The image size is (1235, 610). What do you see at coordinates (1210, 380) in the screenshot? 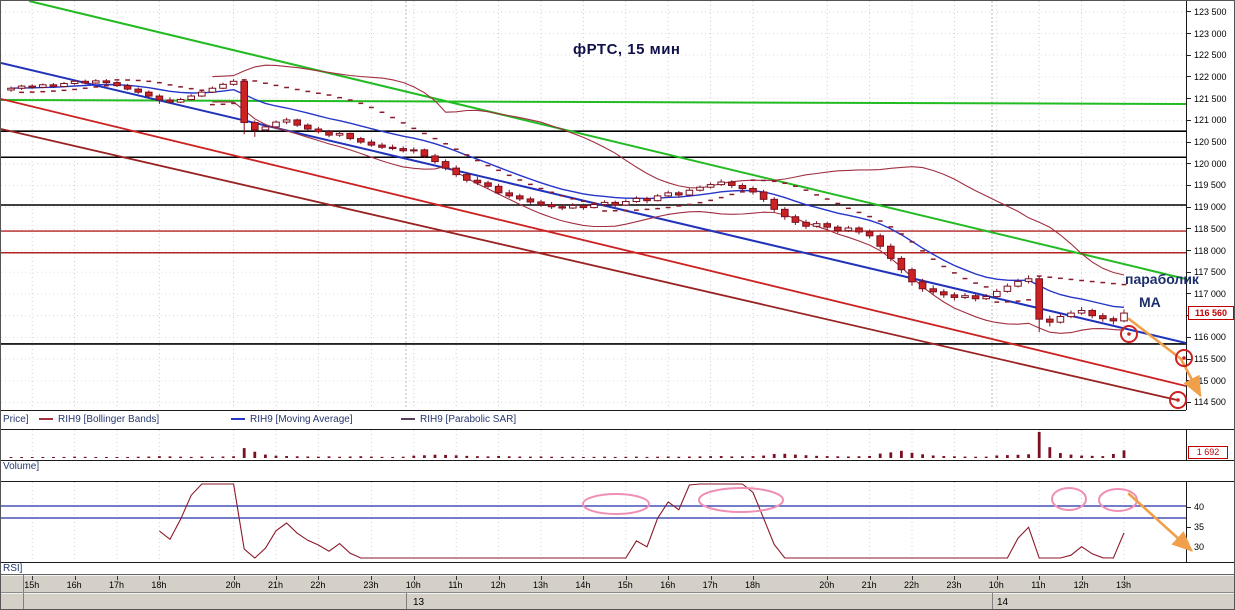
I see `price-axis-label: 115 000` at bounding box center [1210, 380].